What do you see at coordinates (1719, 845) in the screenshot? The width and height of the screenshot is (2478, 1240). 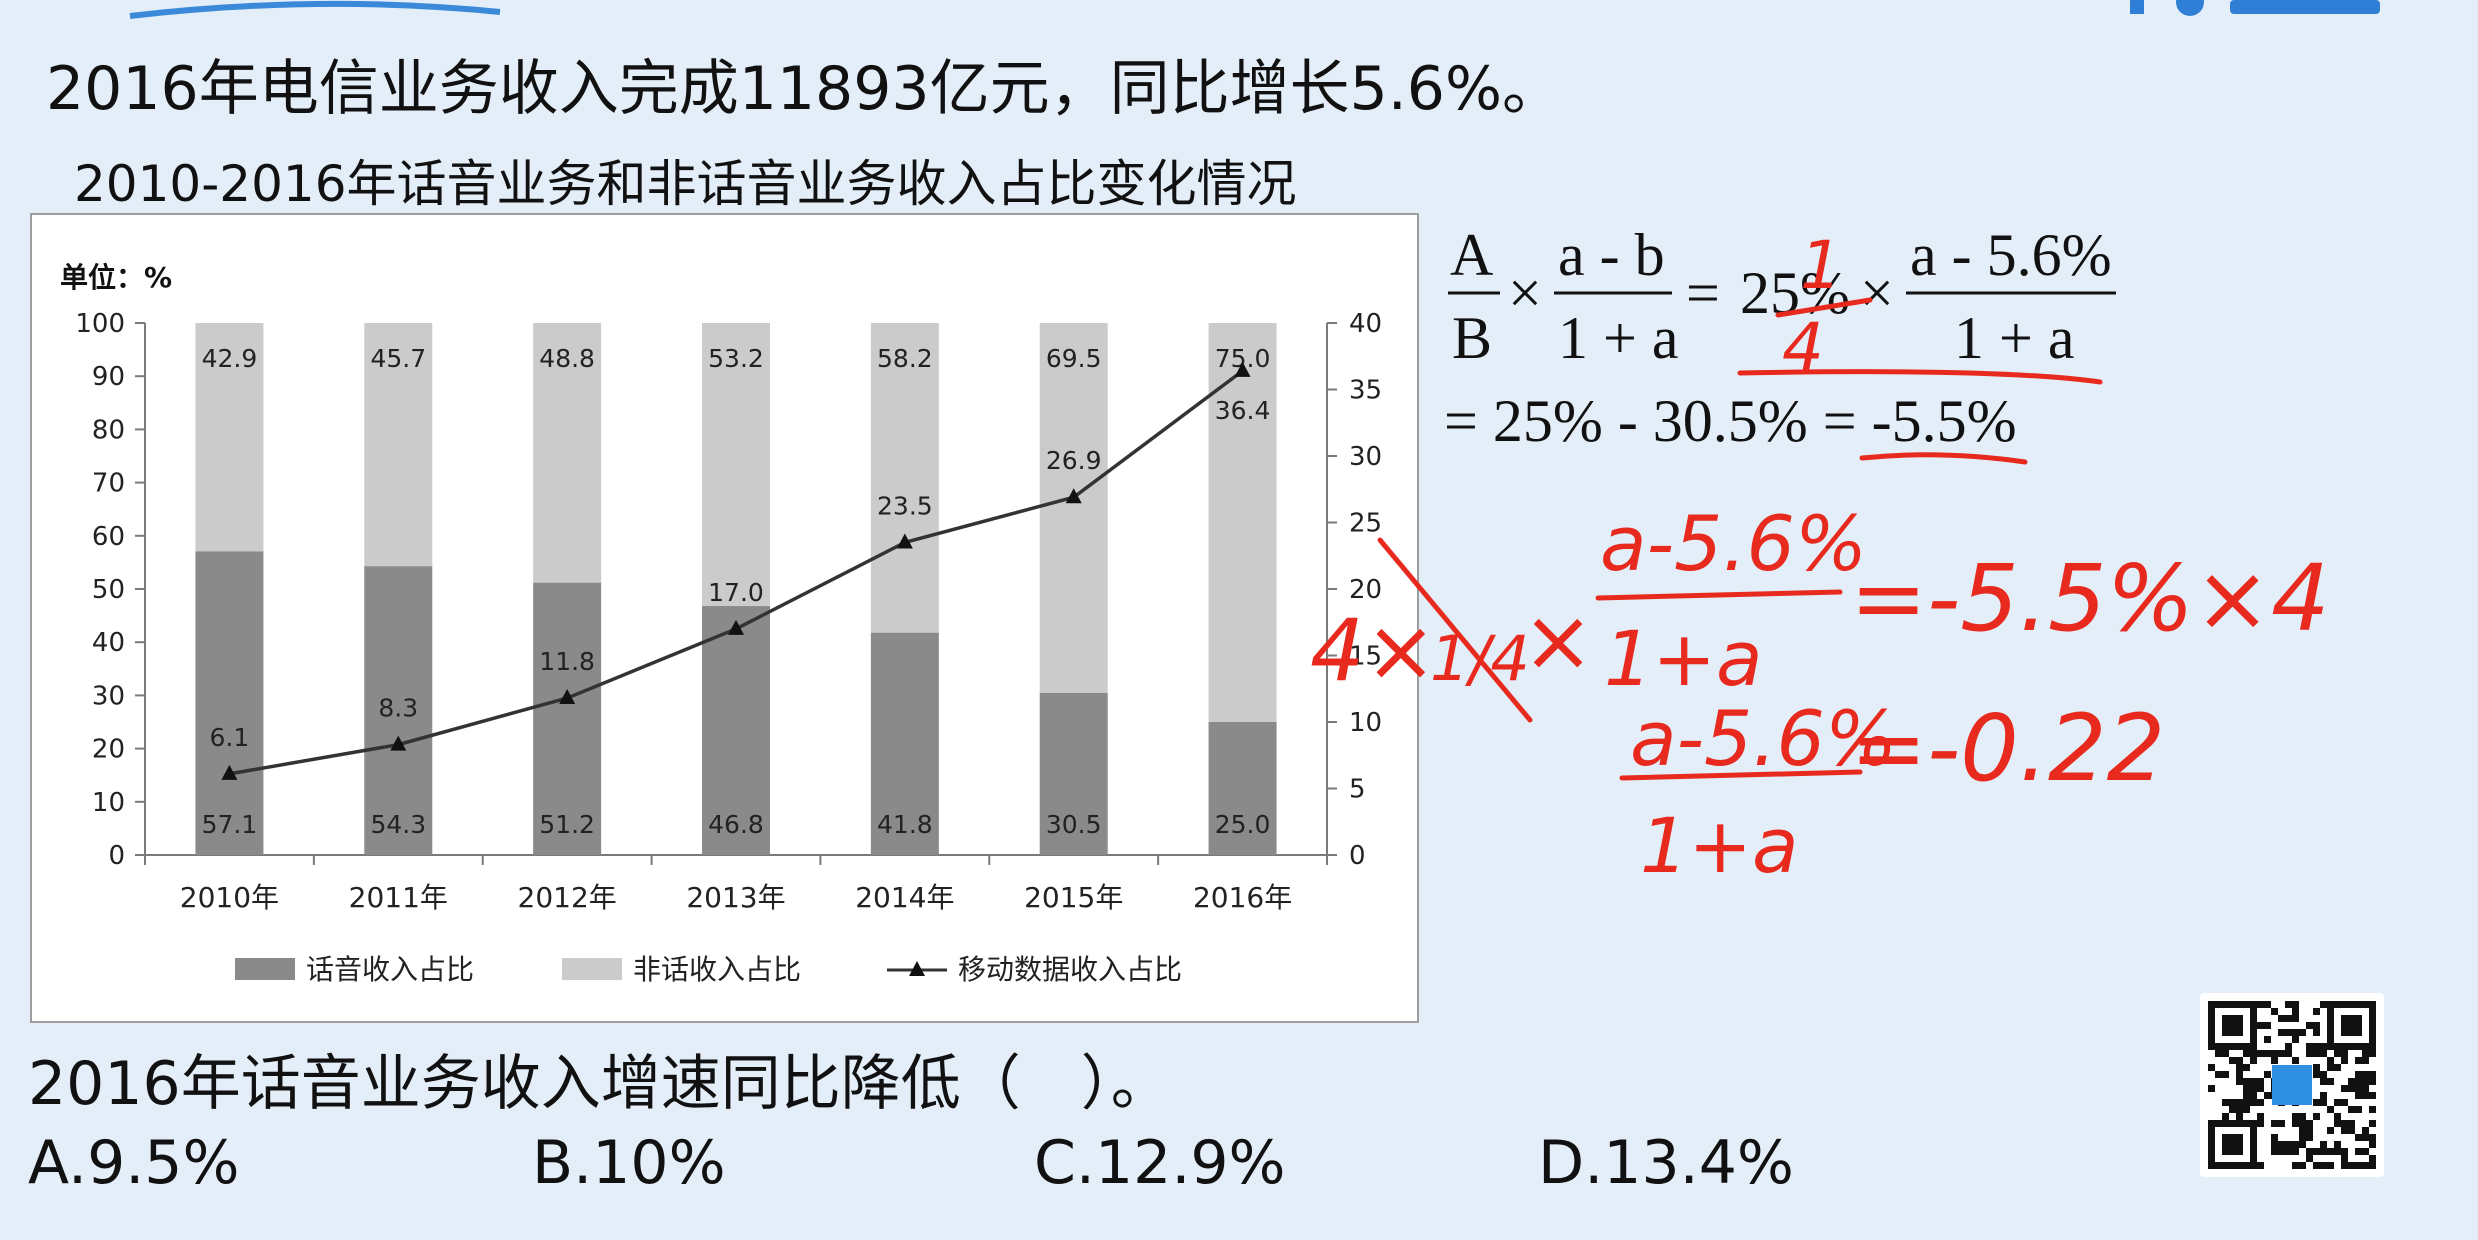 I see `hw-frac2-denominator: 1+a` at bounding box center [1719, 845].